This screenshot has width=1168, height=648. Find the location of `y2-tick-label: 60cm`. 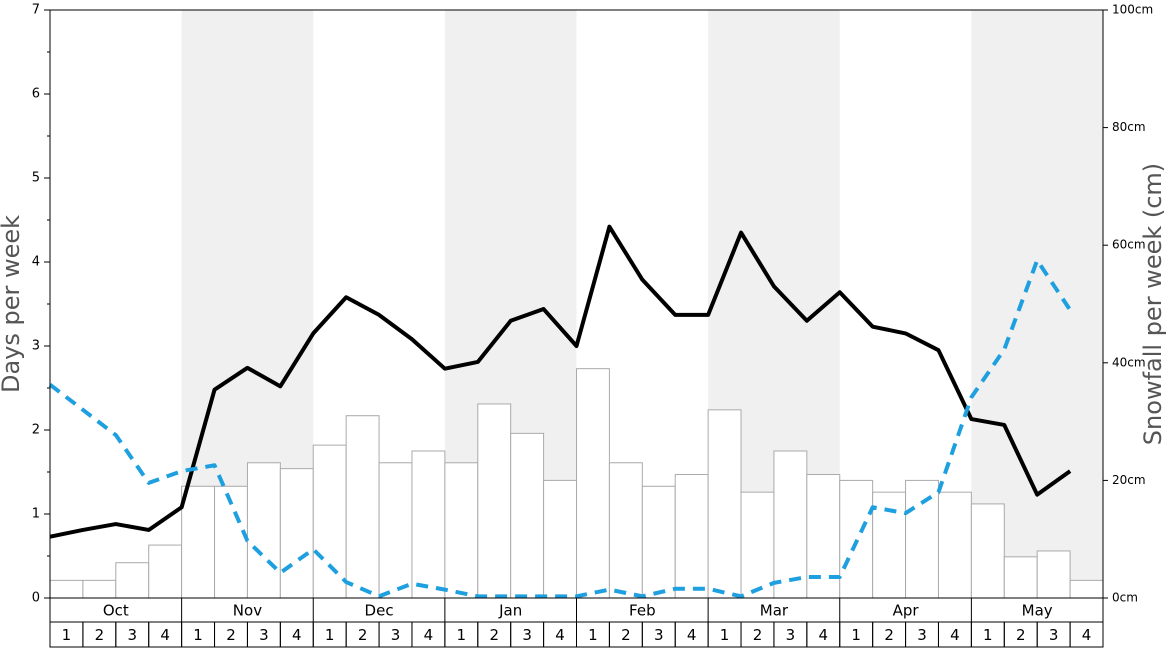

y2-tick-label: 60cm is located at coordinates (1129, 245).